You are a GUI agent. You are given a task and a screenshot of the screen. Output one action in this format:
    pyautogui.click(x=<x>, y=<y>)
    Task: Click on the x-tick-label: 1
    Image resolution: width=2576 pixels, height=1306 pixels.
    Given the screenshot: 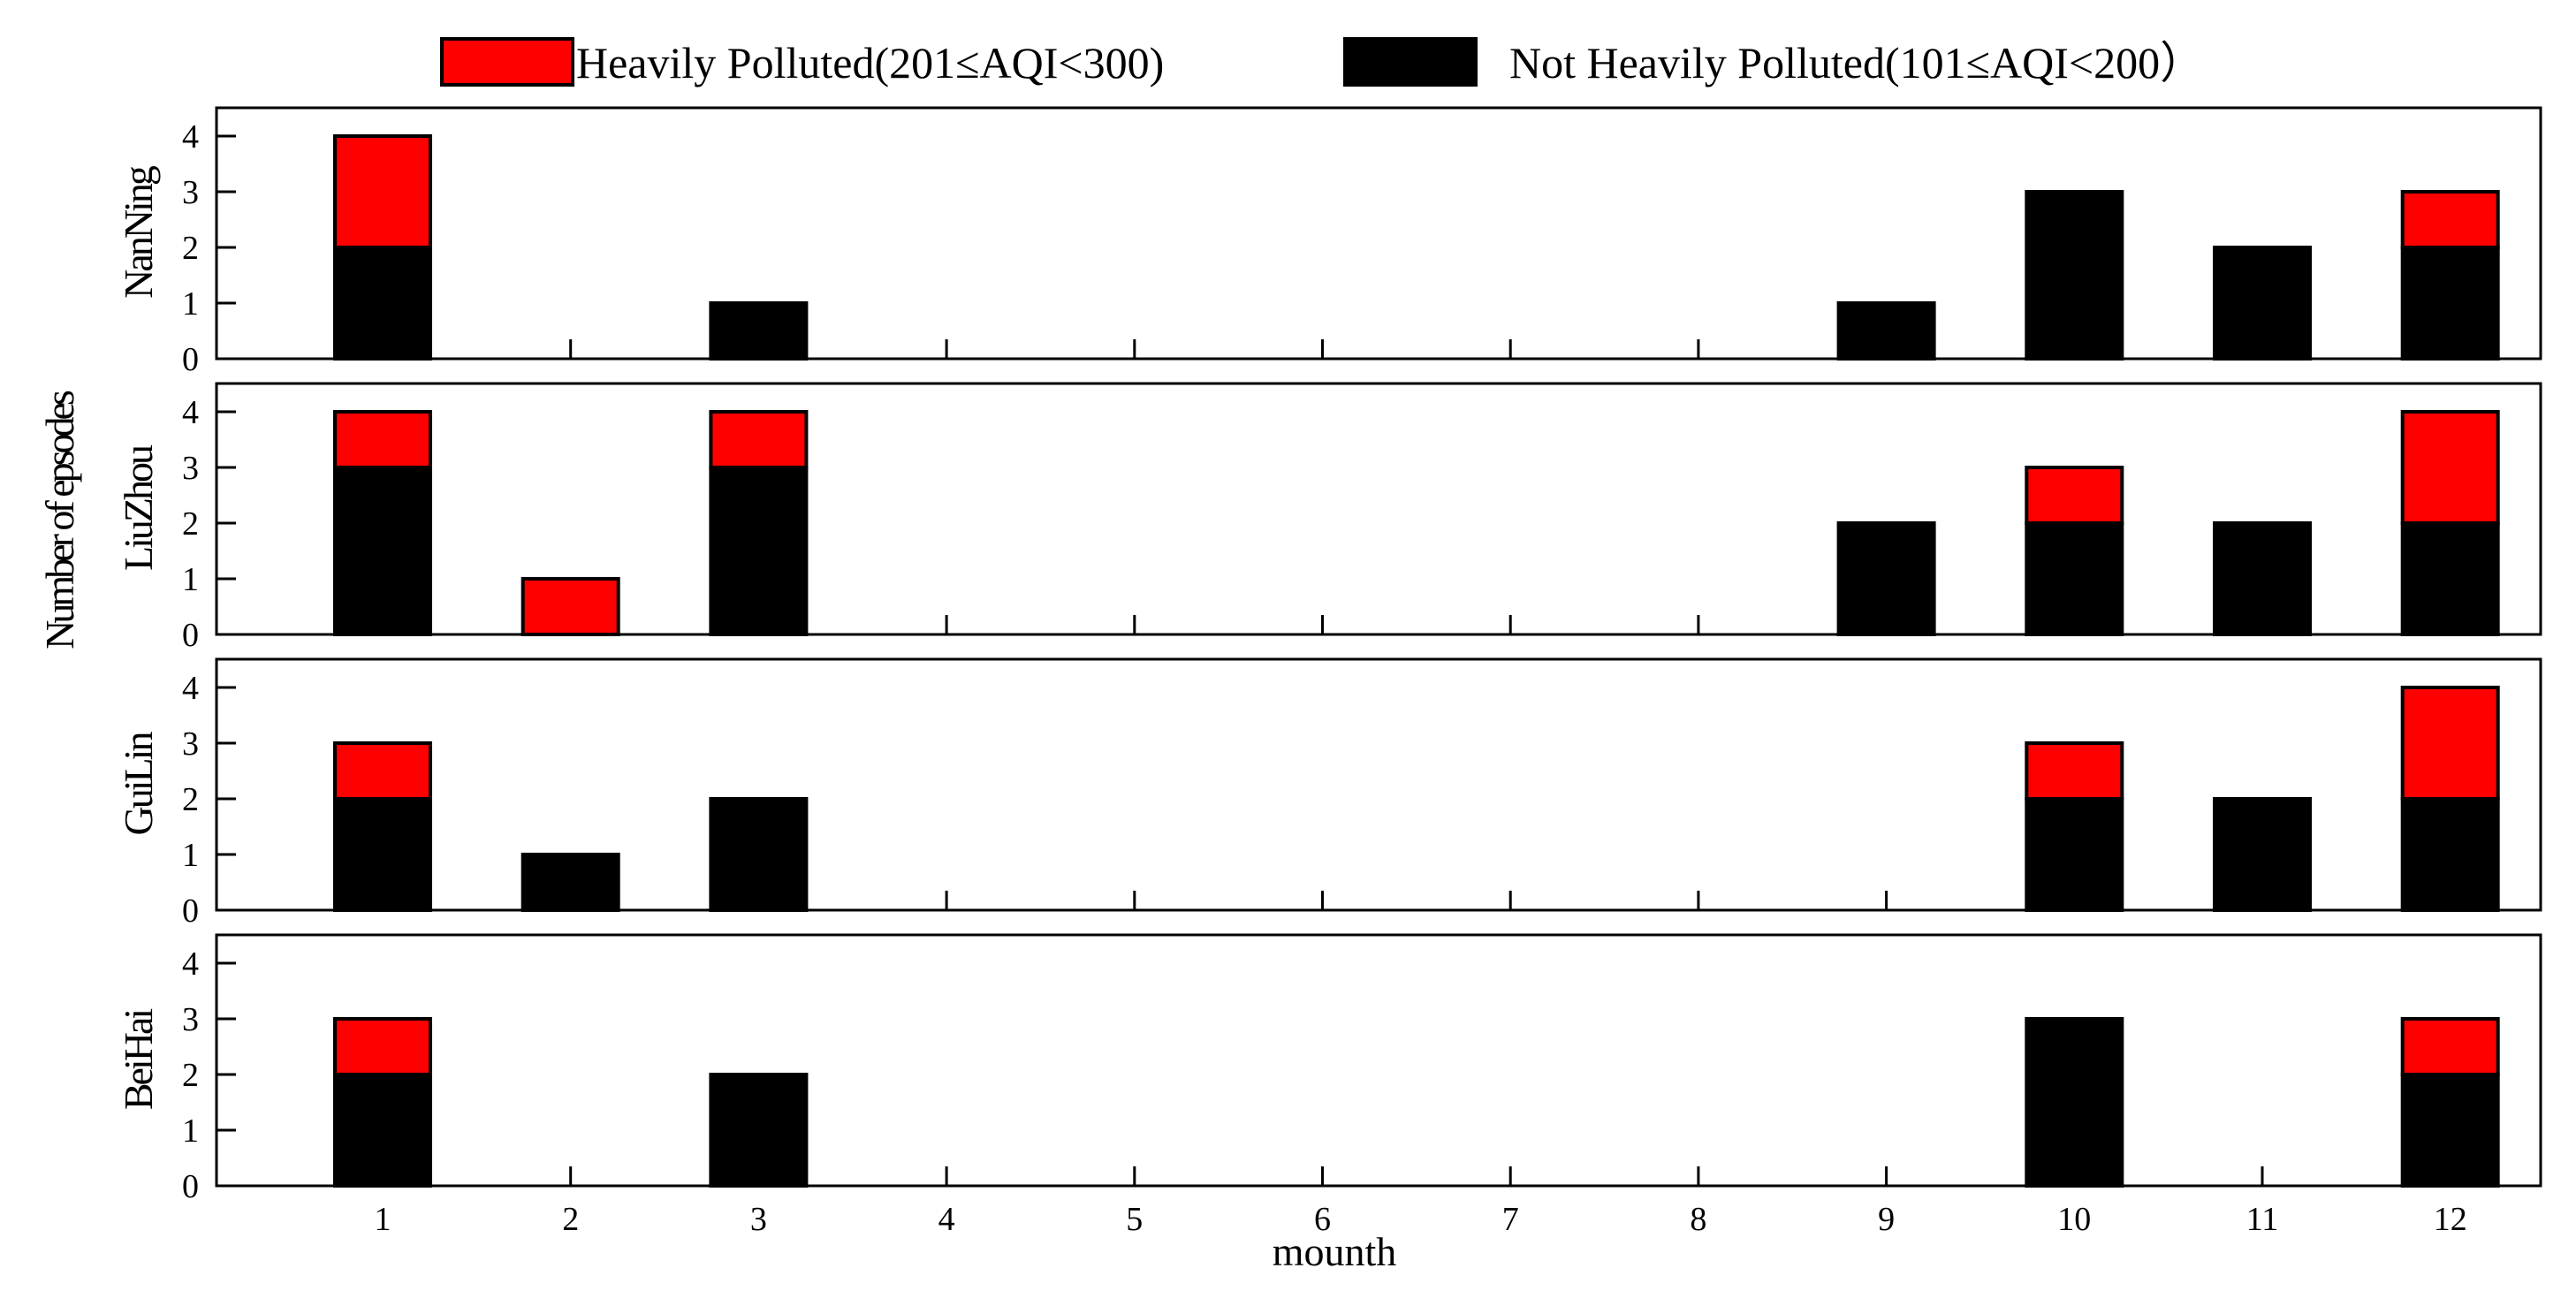 What is the action you would take?
    pyautogui.click(x=383, y=1219)
    